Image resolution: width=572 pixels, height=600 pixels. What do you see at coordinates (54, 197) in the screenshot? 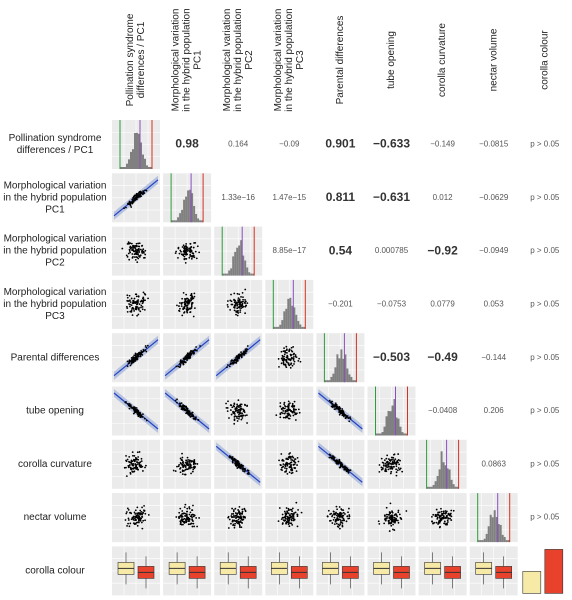
I see `row-label: in the hybrid population` at bounding box center [54, 197].